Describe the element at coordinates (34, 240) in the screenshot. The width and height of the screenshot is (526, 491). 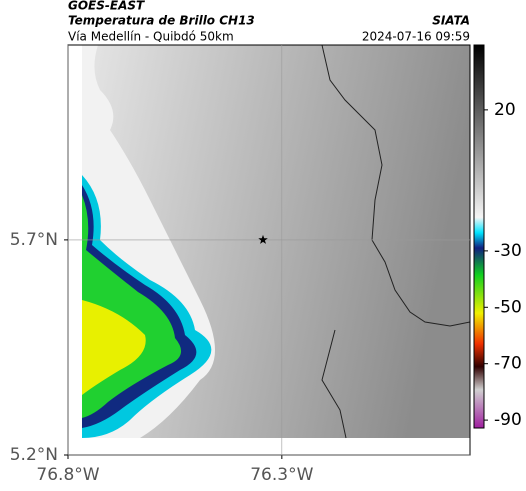
I see `y-tick-label: 5.7°N` at that location.